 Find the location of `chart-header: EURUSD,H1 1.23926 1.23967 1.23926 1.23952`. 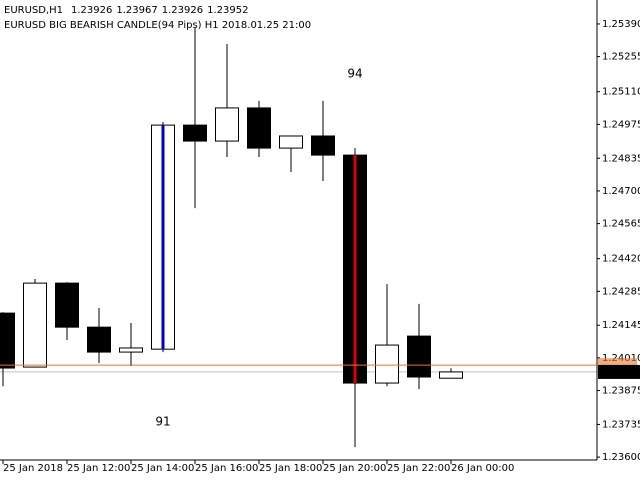

chart-header: EURUSD,H1 1.23926 1.23967 1.23926 1.23952 is located at coordinates (126, 10).